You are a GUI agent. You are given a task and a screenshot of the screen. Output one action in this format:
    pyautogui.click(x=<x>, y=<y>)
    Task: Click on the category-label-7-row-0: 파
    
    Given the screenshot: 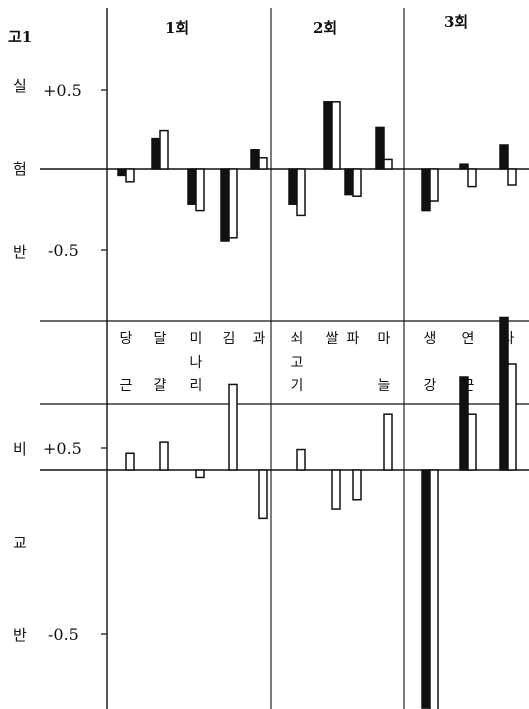 What is the action you would take?
    pyautogui.click(x=353, y=339)
    